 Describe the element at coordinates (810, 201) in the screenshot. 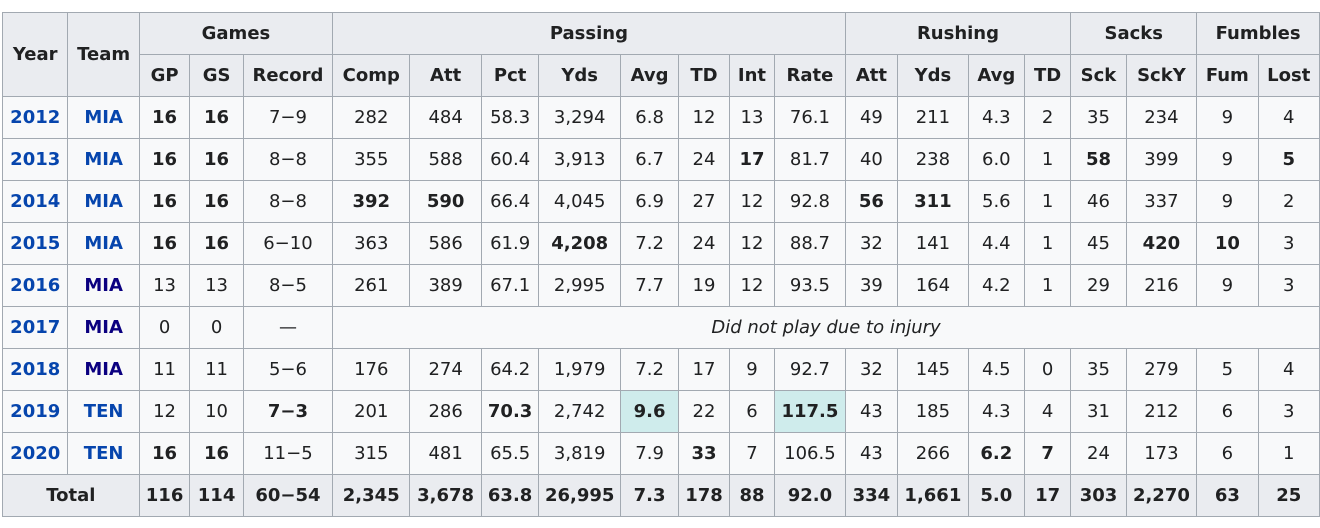

I see `stat-cell-rate: 92.8` at that location.